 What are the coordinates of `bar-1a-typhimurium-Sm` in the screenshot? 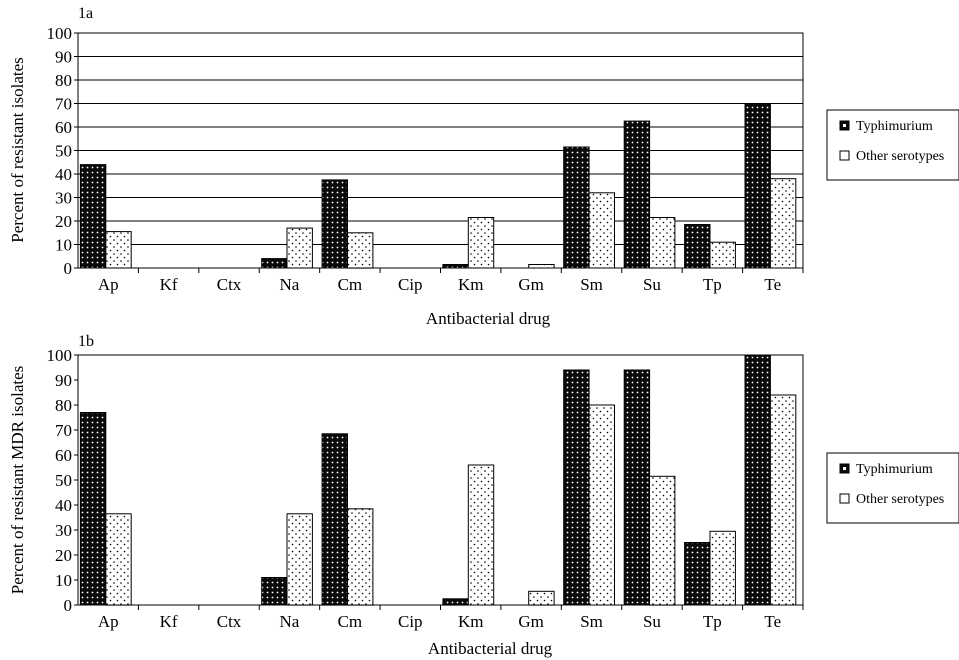 It's located at (576, 207).